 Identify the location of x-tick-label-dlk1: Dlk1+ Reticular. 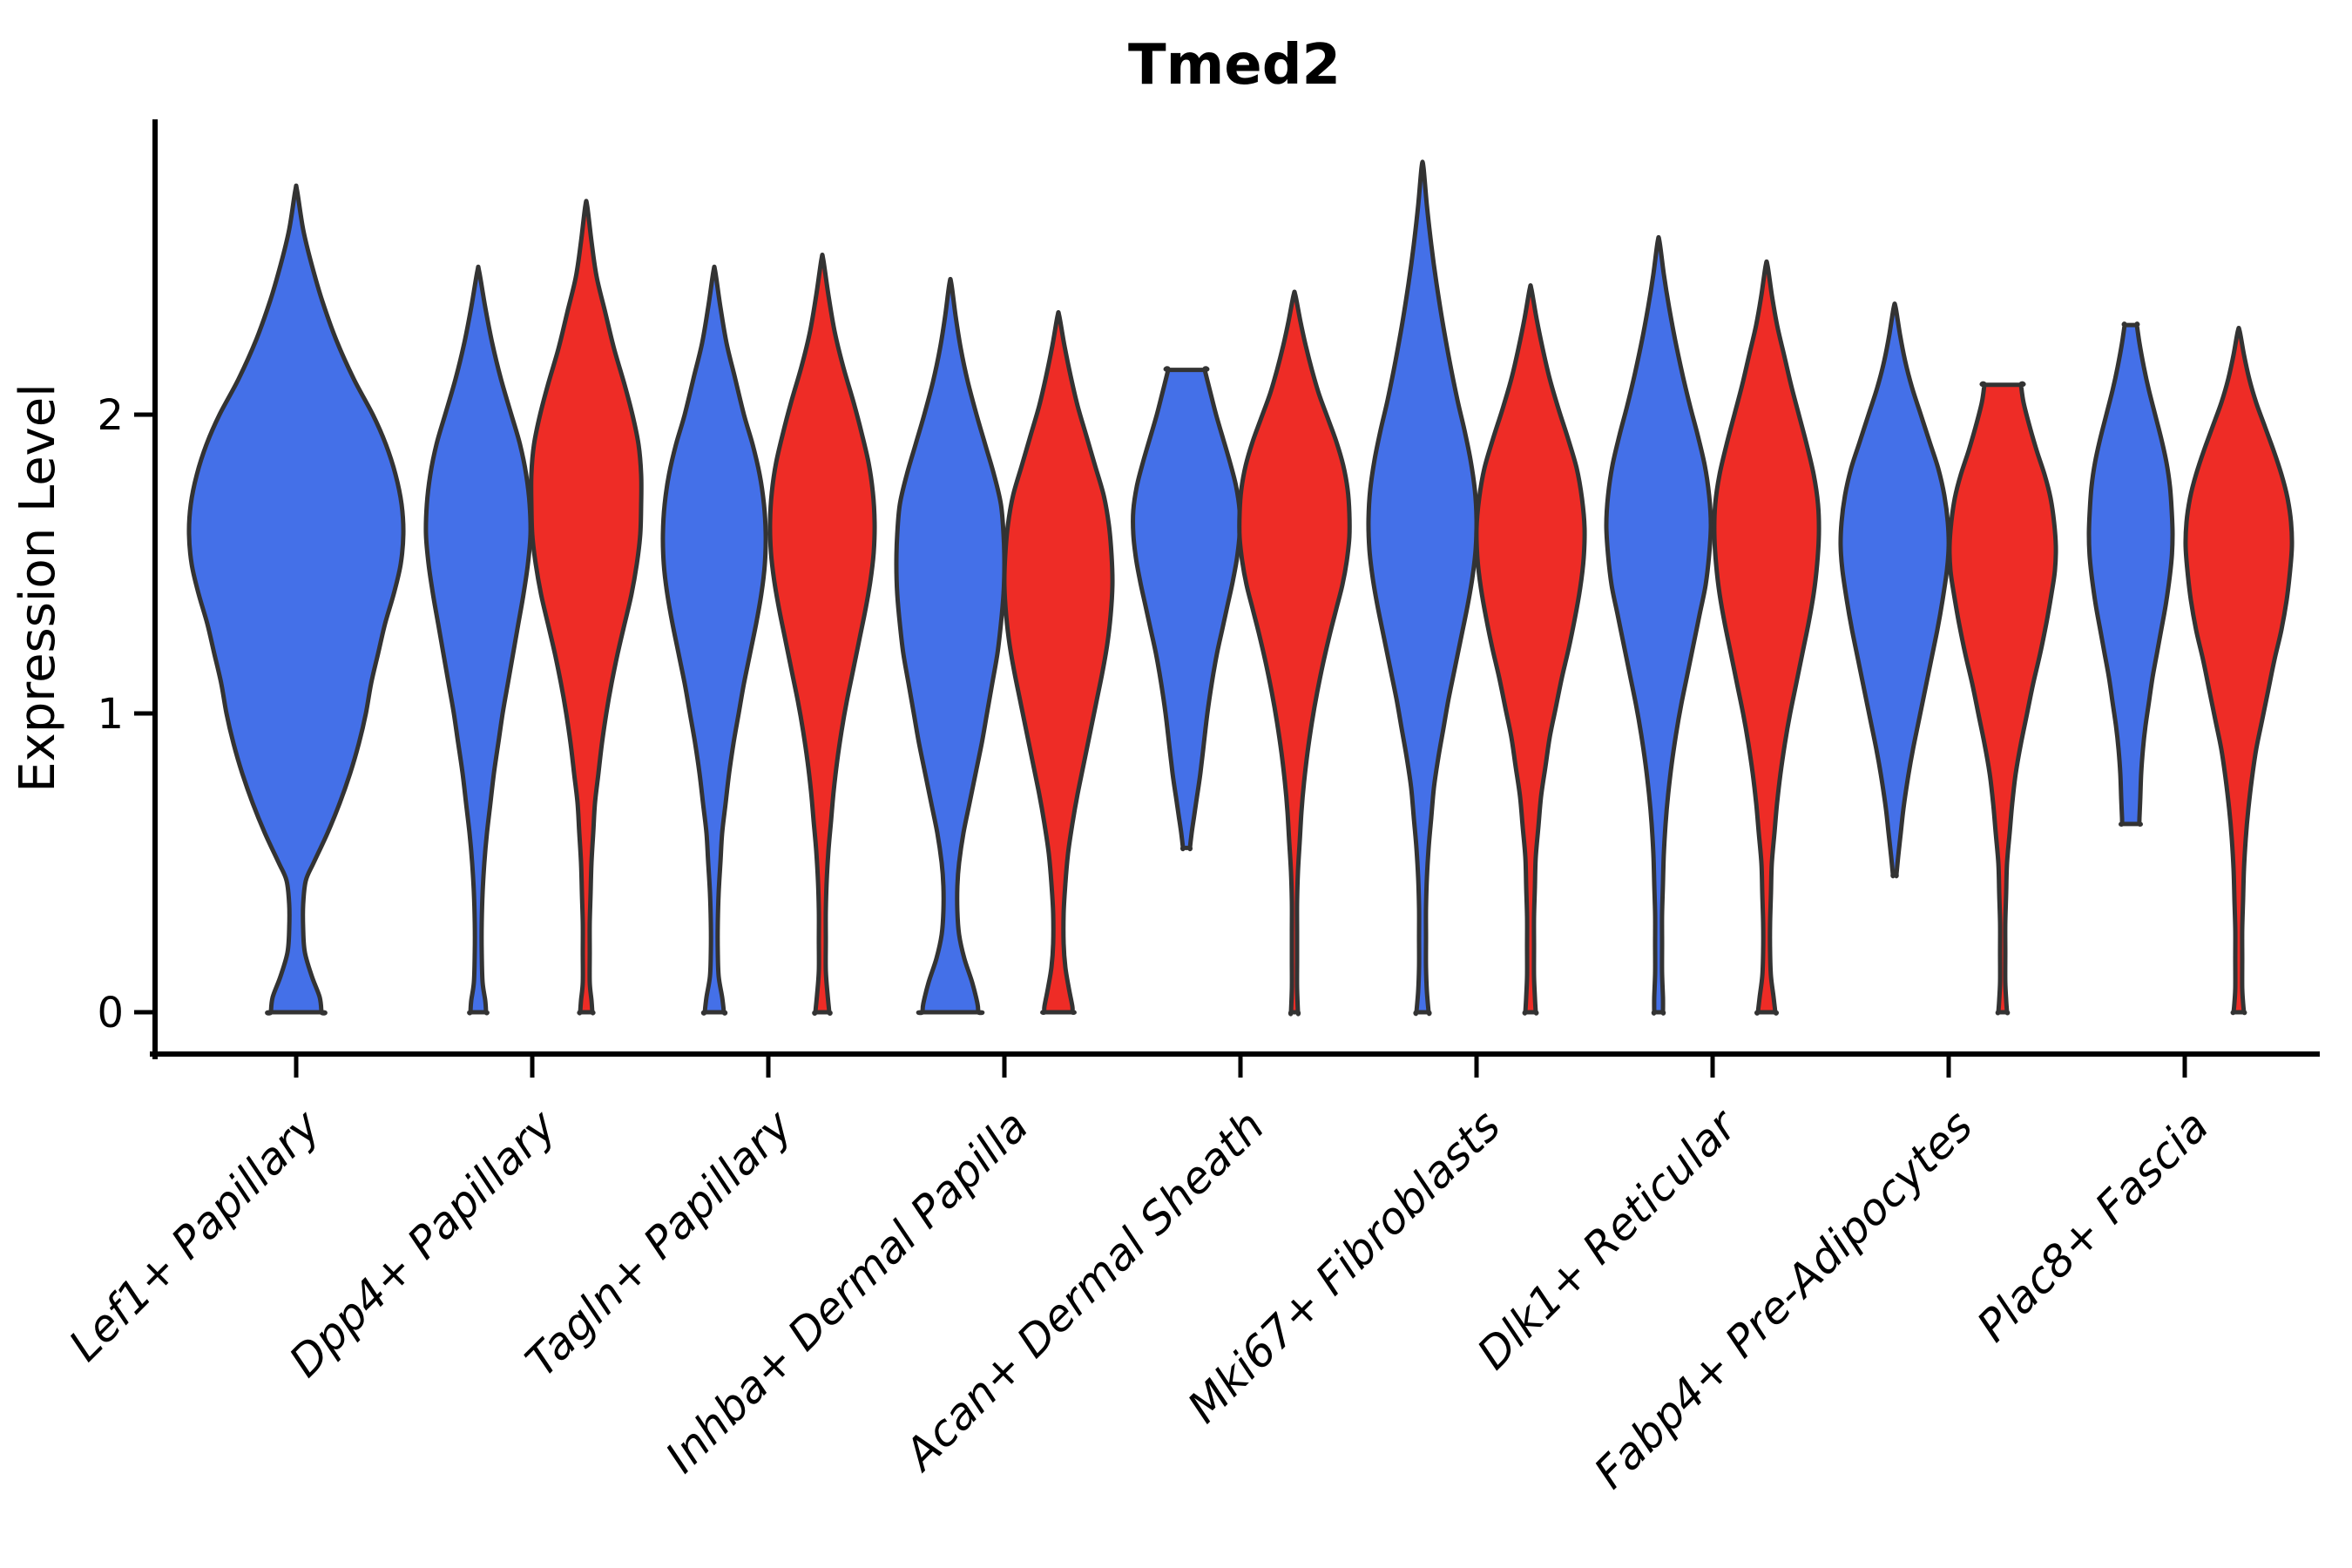
(1608, 1238).